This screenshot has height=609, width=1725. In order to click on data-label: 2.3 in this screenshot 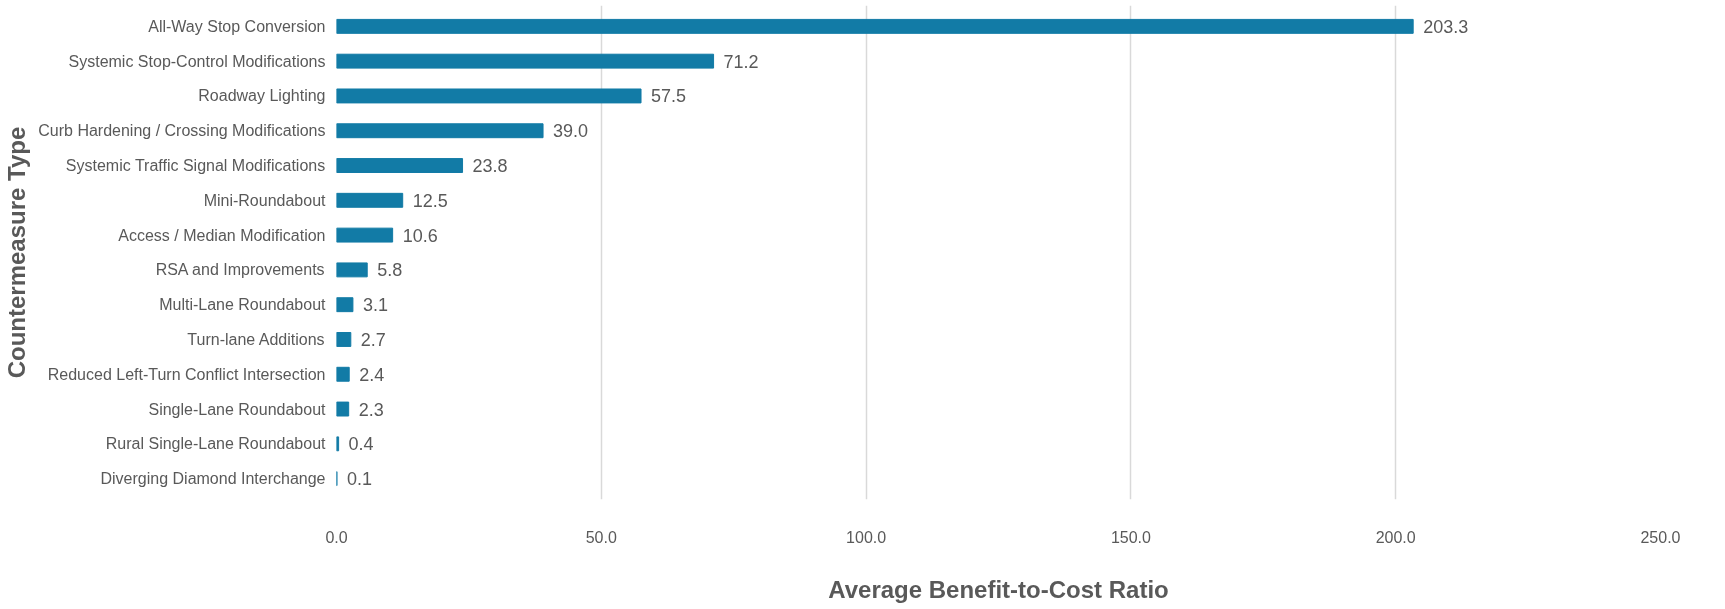, I will do `click(371, 409)`.